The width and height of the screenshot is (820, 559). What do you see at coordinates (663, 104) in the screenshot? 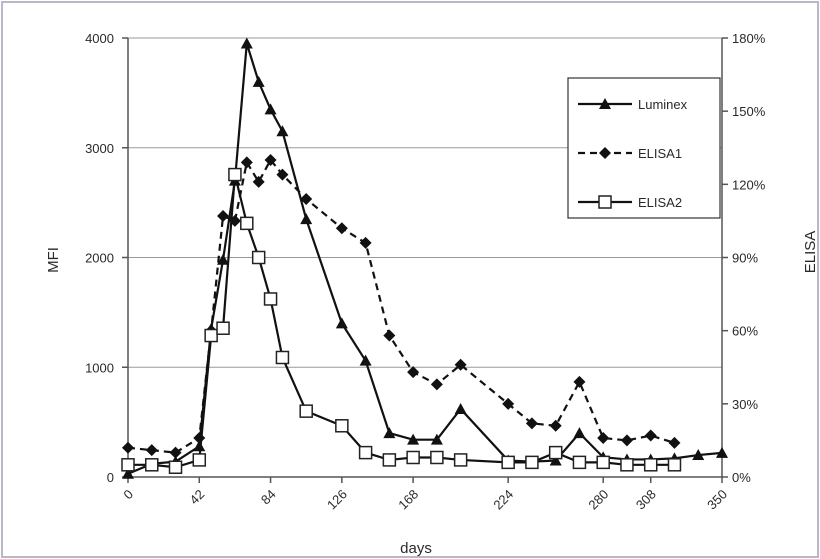
I see `legend-label-luminex: Luminex` at bounding box center [663, 104].